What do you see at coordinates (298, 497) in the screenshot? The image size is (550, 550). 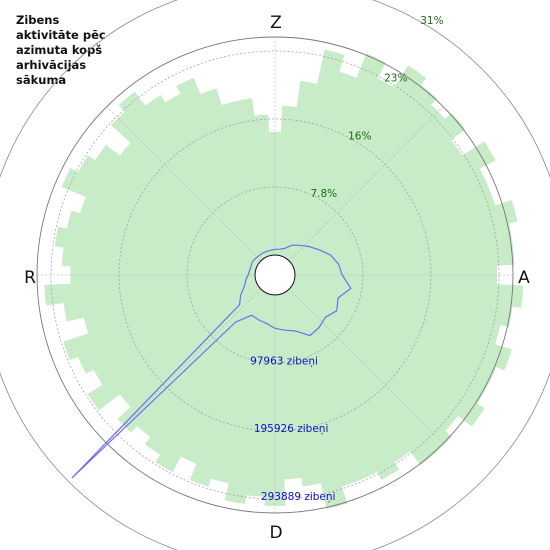 I see `count-ring-label: 293889 zibeņi` at bounding box center [298, 497].